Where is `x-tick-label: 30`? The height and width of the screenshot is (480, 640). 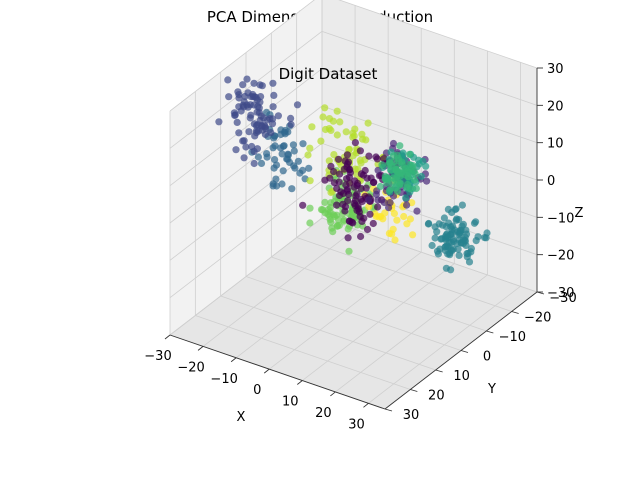
x-tick-label: 30 is located at coordinates (356, 424).